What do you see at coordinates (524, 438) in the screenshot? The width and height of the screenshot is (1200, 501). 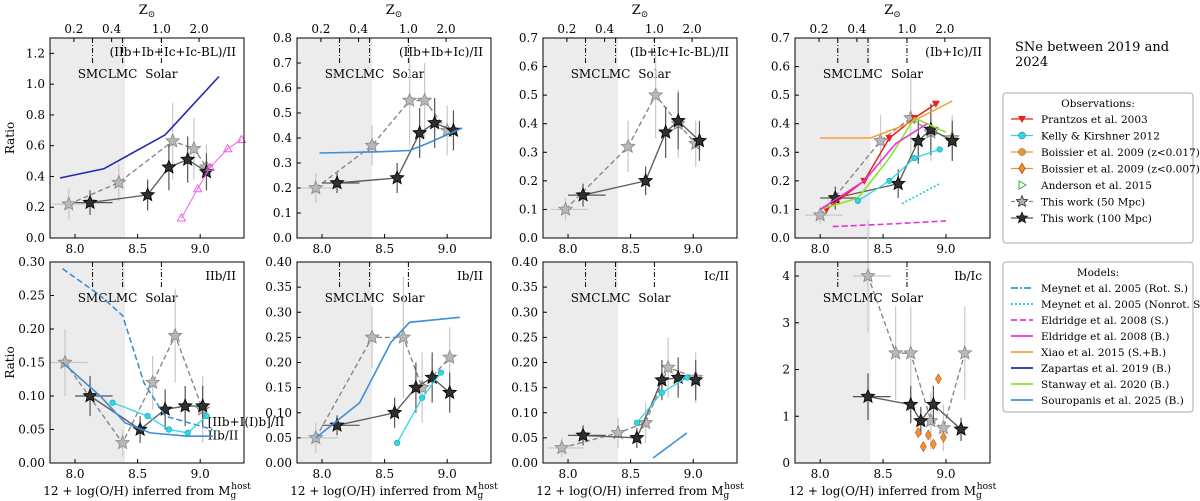 I see `y-tick-label: 0.05` at bounding box center [524, 438].